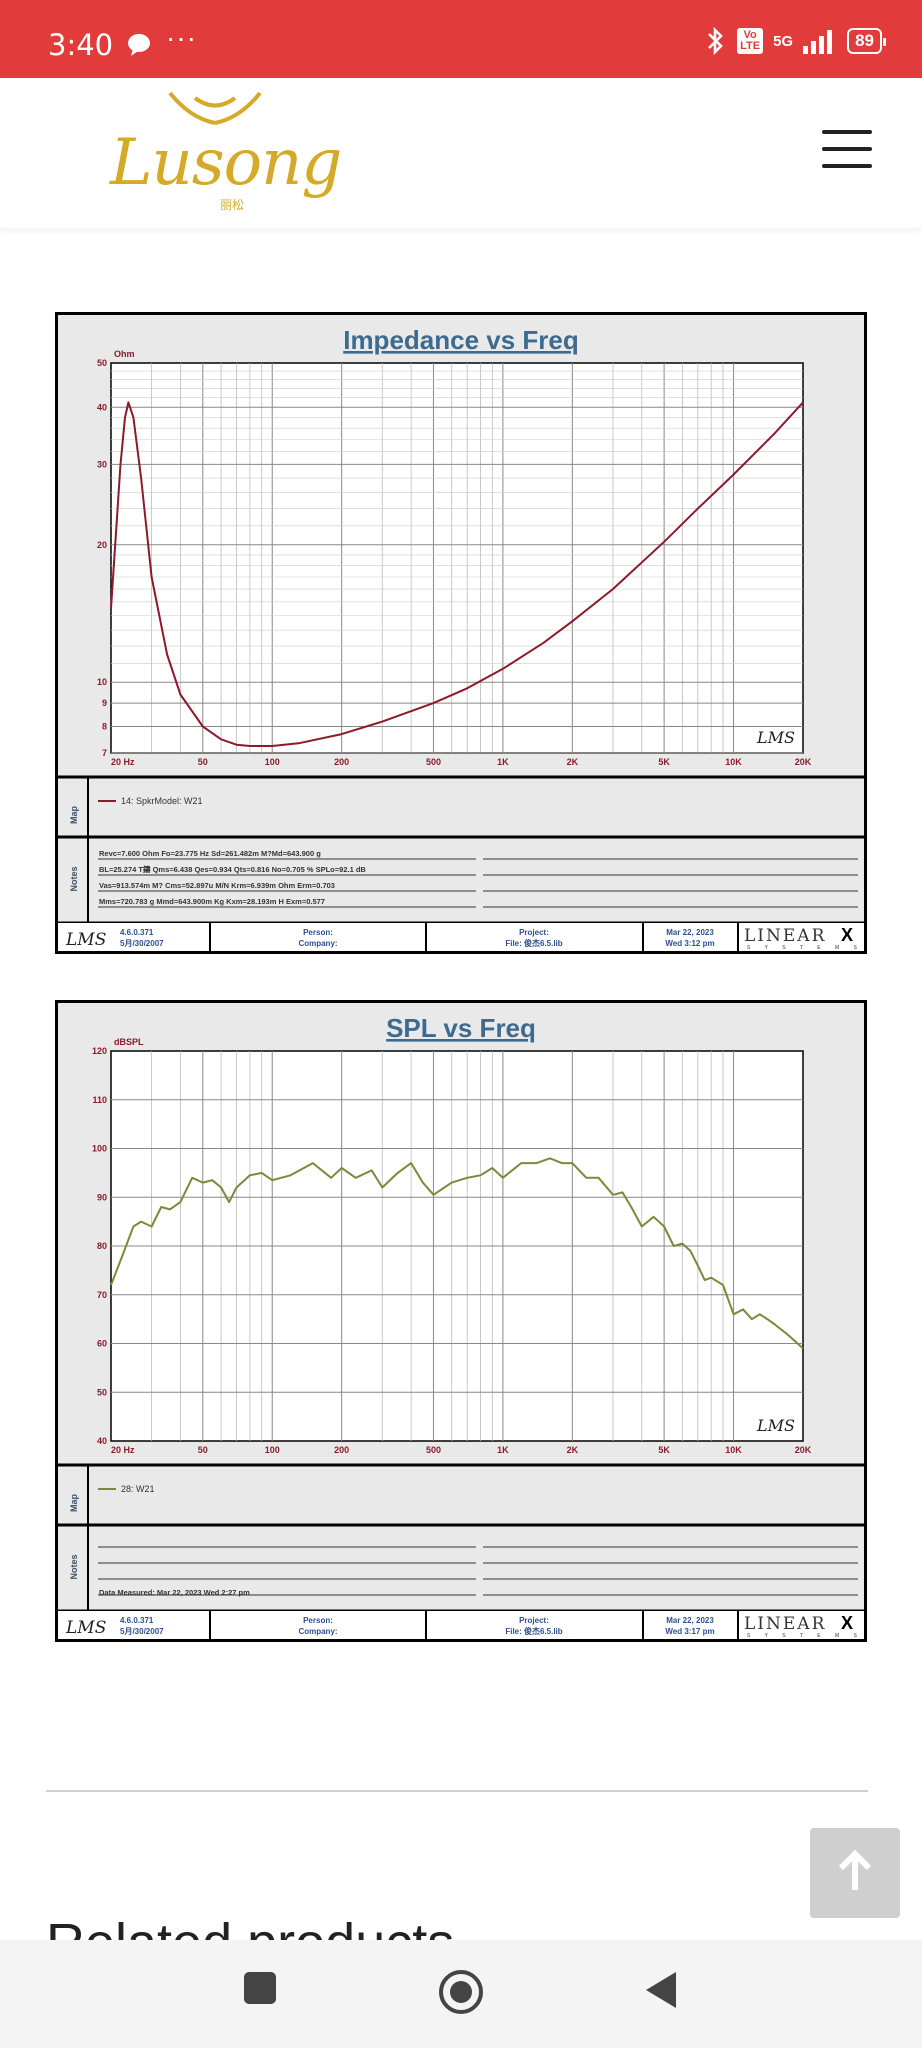 The width and height of the screenshot is (922, 2048). What do you see at coordinates (104, 703) in the screenshot?
I see `y-tick-label: 9` at bounding box center [104, 703].